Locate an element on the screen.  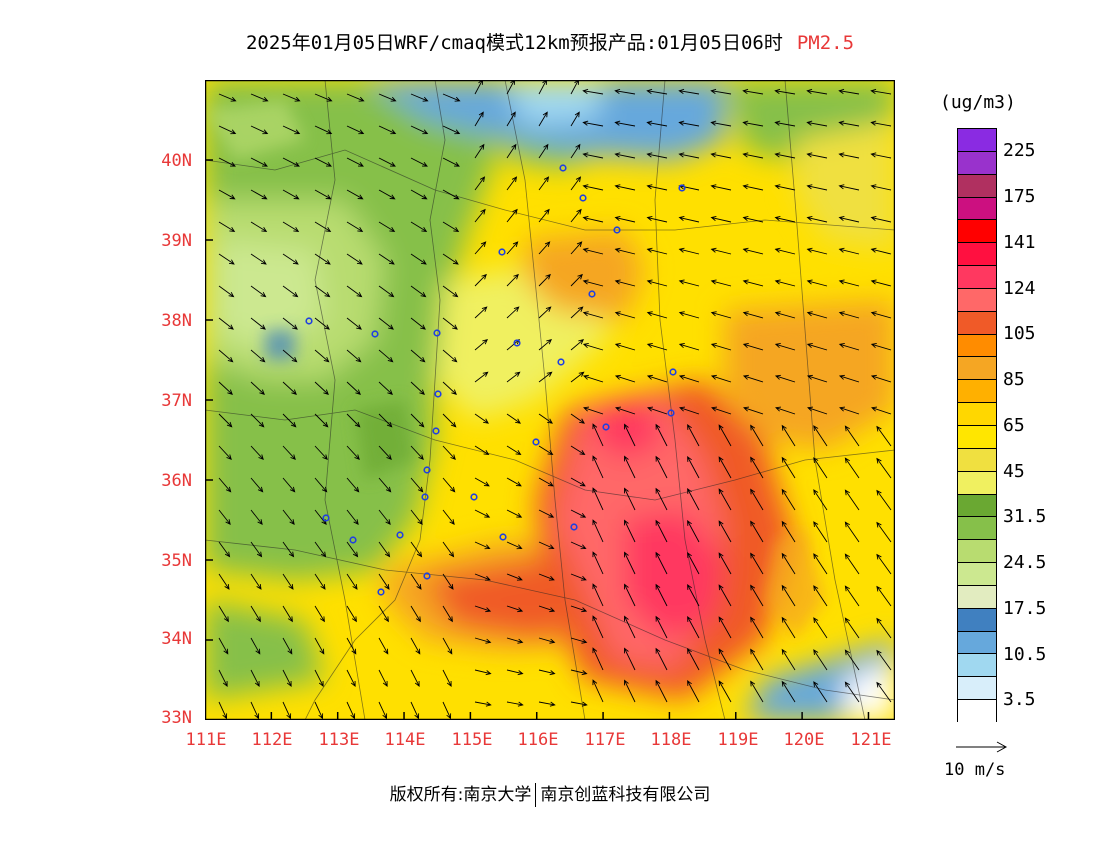
lon-label-111e: 111E is located at coordinates (206, 740).